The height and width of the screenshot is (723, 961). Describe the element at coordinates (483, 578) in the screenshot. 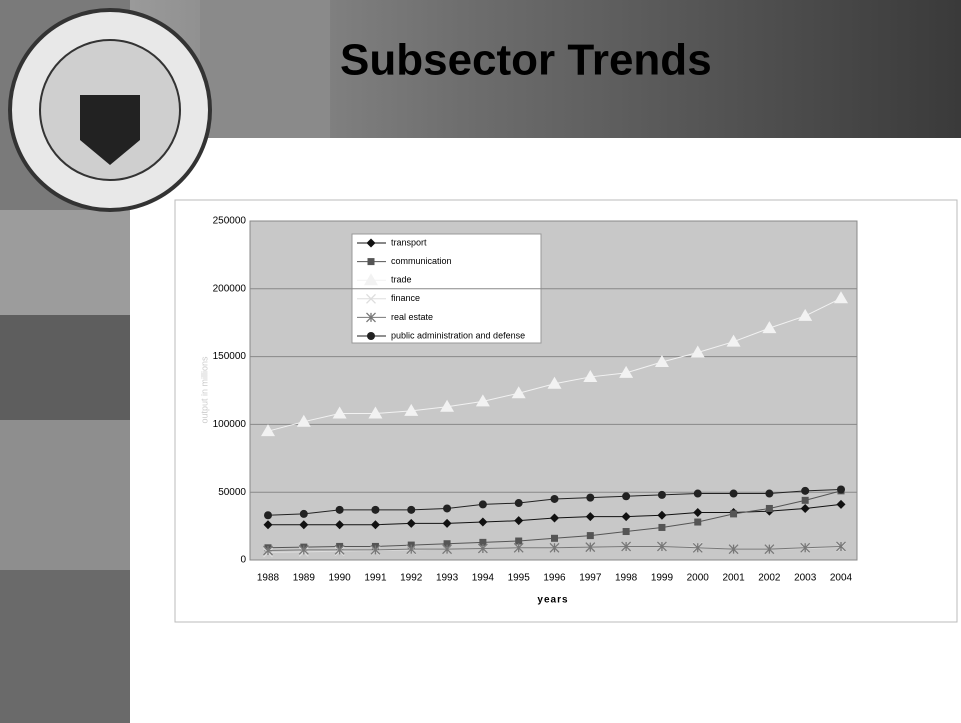

I see `x-tick-label: 1994` at that location.